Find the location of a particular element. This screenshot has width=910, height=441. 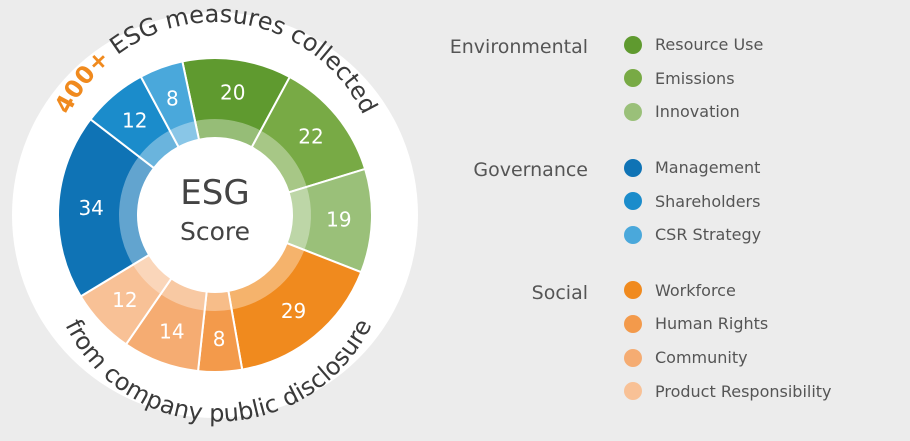

center-circle is located at coordinates (215, 215).